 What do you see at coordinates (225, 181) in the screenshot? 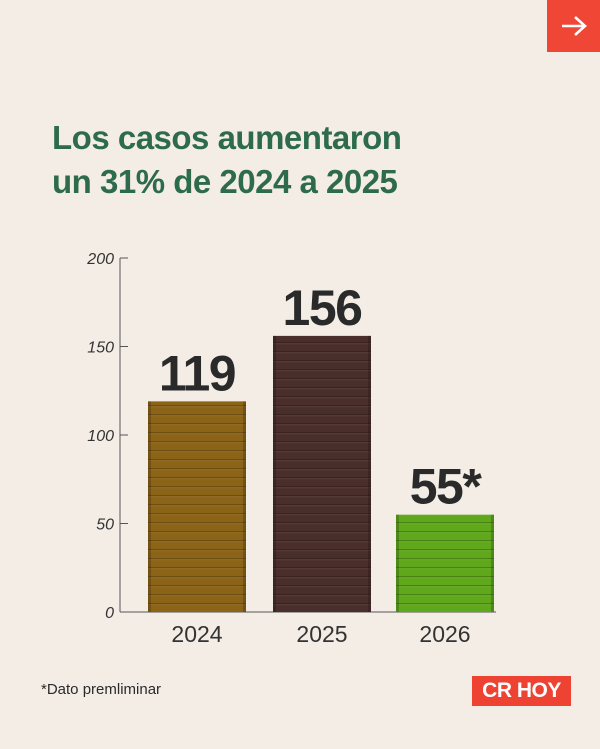
I see `chart-title-line-2: un 31% de 2024 a 2025` at bounding box center [225, 181].